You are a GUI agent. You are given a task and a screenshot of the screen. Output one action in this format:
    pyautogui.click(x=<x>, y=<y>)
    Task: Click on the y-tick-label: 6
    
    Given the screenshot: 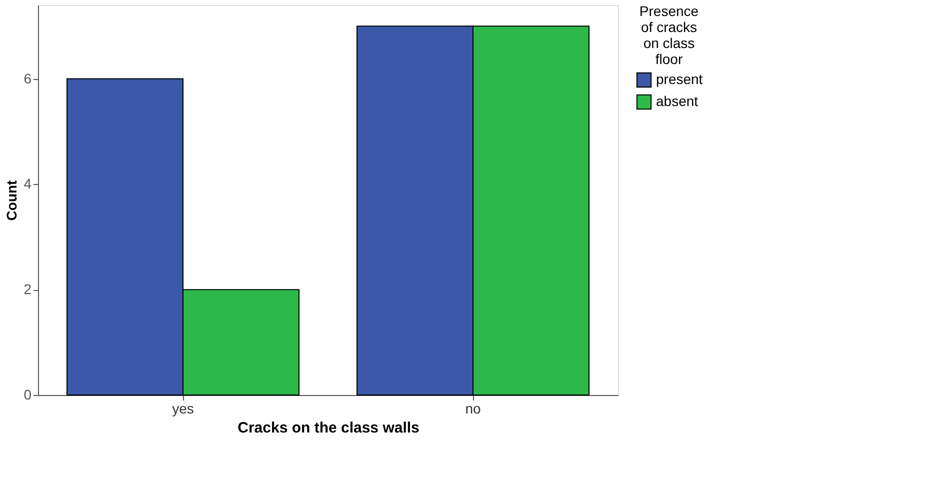 What is the action you would take?
    pyautogui.click(x=28, y=78)
    